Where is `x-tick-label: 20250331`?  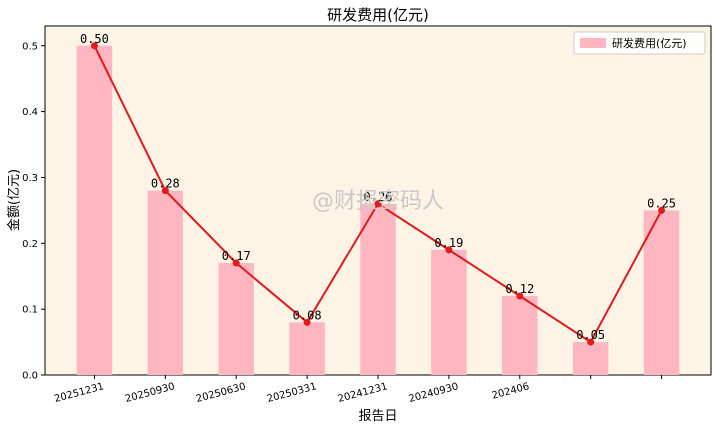
x-tick-label: 20250331 is located at coordinates (292, 393).